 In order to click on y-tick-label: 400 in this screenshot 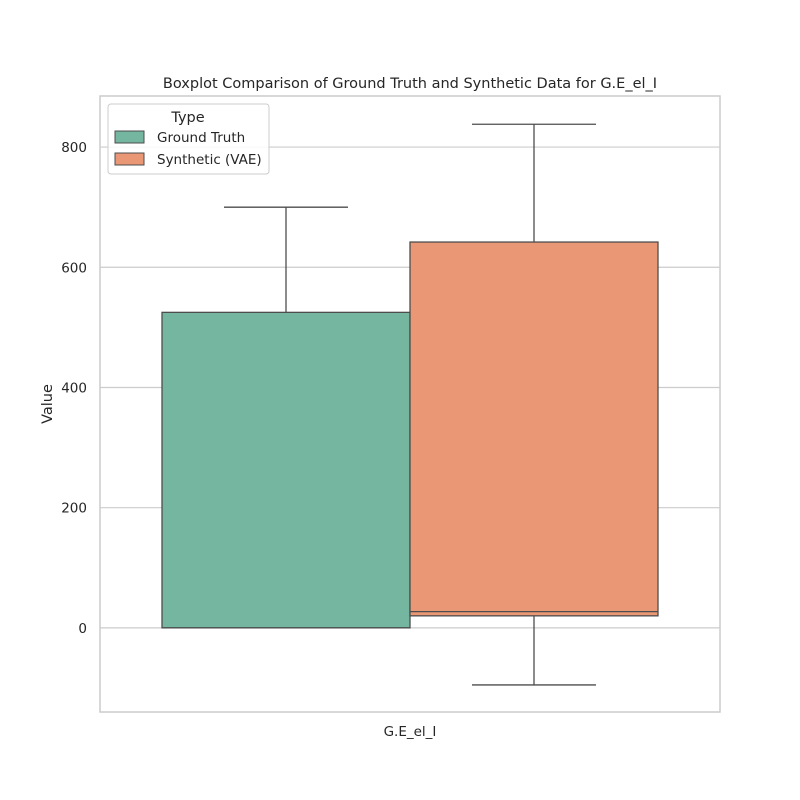, I will do `click(74, 388)`.